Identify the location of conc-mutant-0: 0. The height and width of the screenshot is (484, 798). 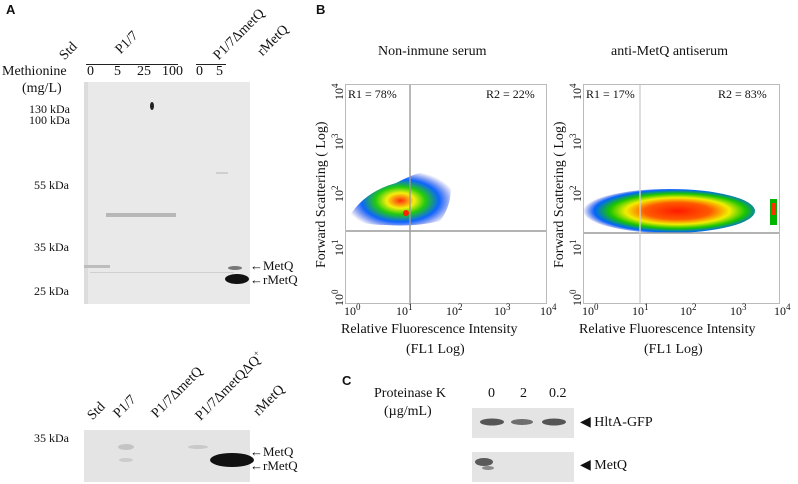
(199, 71).